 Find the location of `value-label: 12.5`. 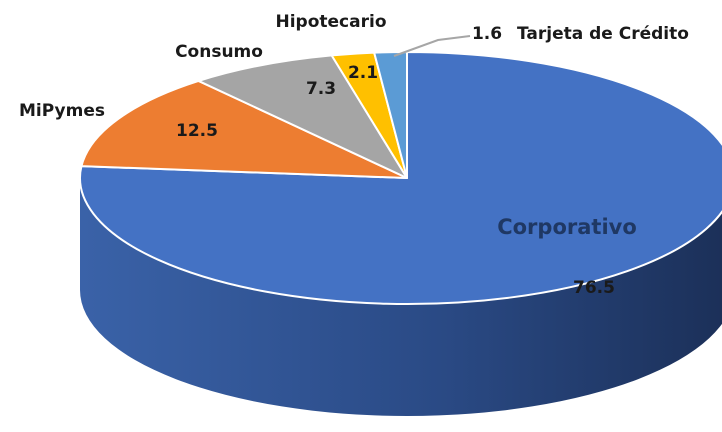

value-label: 12.5 is located at coordinates (197, 131).